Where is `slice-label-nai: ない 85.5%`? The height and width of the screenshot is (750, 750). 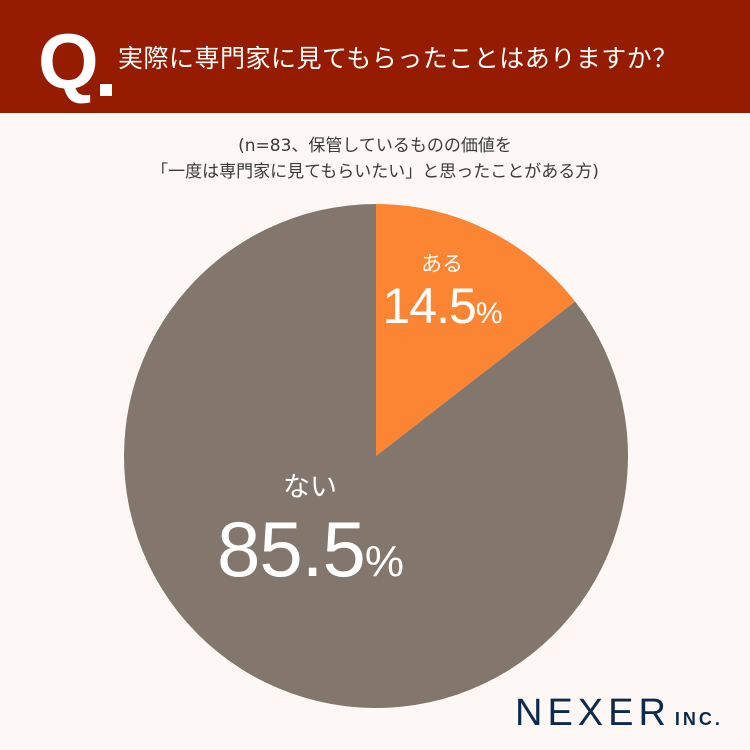
slice-label-nai: ない 85.5% is located at coordinates (310, 537).